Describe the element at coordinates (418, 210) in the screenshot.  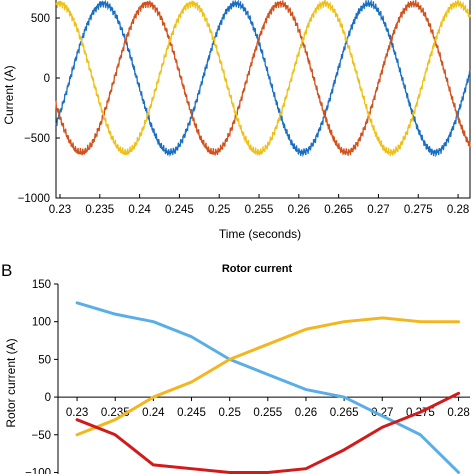
I see `x-tick-label: 0.275` at that location.